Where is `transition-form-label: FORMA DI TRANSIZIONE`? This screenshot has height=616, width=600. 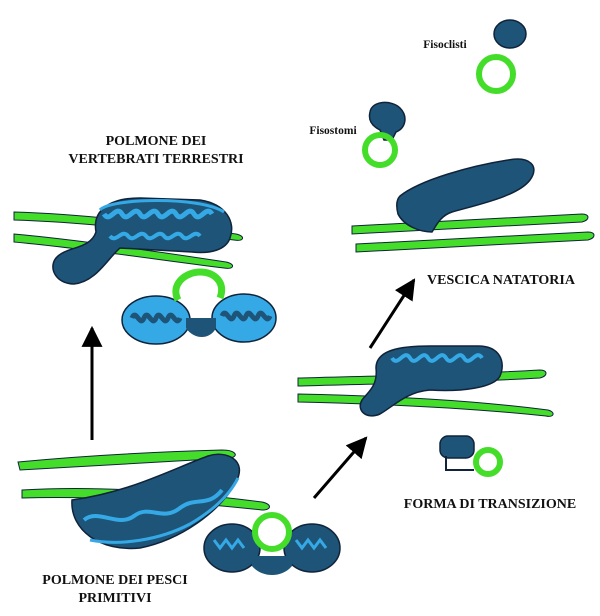 transition-form-label: FORMA DI TRANSIZIONE is located at coordinates (490, 505).